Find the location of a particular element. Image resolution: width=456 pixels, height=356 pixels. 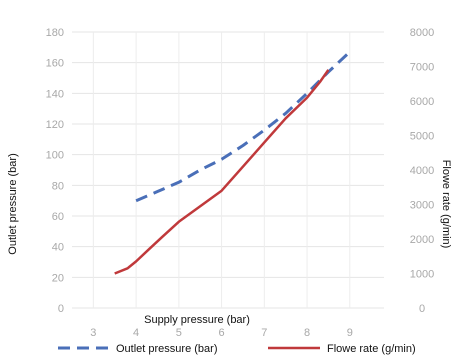

y-tick-label: 180 is located at coordinates (55, 33).